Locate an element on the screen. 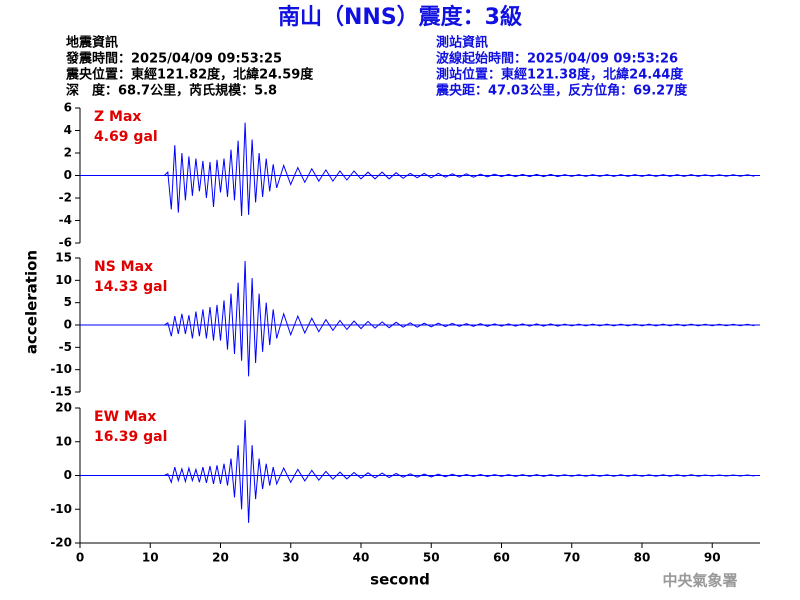 Image resolution: width=800 pixels, height=600 pixels. max-label: 14.33 gal is located at coordinates (130, 287).